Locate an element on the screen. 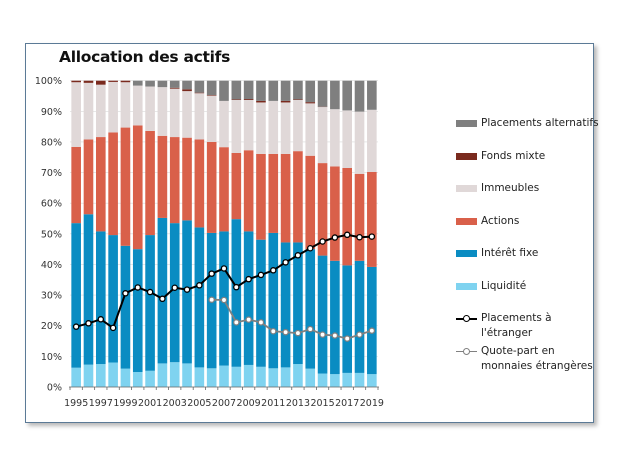 The width and height of the screenshot is (629, 472). x-tick-label: 2015 is located at coordinates (322, 403).